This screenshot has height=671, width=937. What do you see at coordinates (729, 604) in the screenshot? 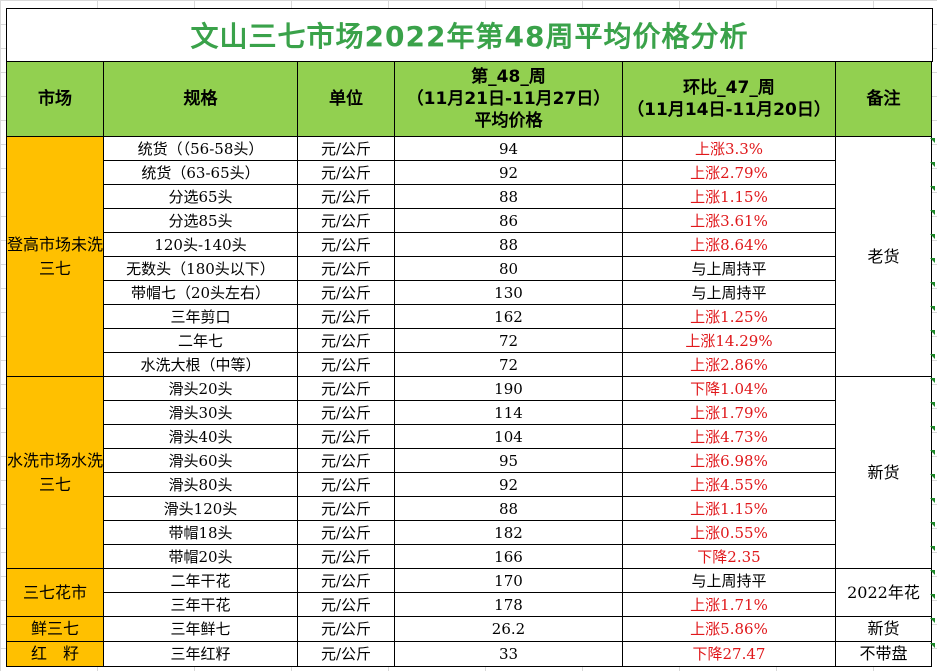
I see `change-cell: 上涨1.71%` at bounding box center [729, 604].